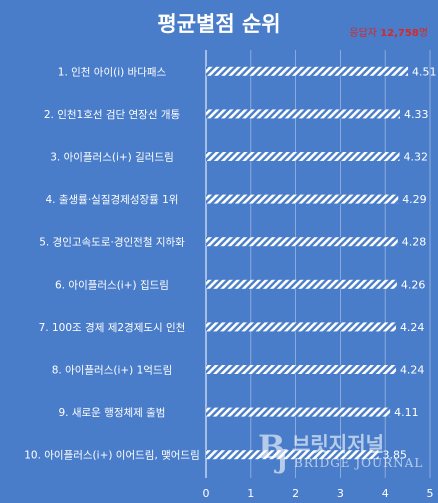 The height and width of the screenshot is (503, 438). Describe the element at coordinates (414, 199) in the screenshot. I see `data-label: 4.29` at that location.